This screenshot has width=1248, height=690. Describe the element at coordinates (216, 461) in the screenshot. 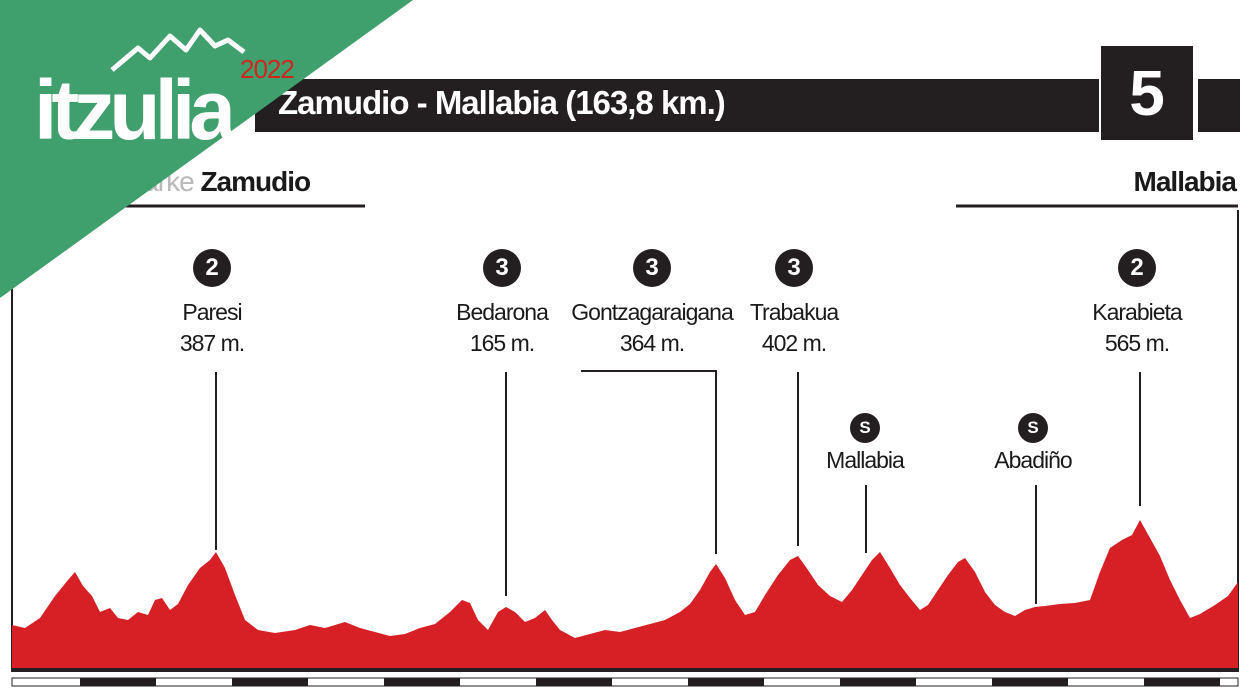

I see `climb-line-paresi` at that location.